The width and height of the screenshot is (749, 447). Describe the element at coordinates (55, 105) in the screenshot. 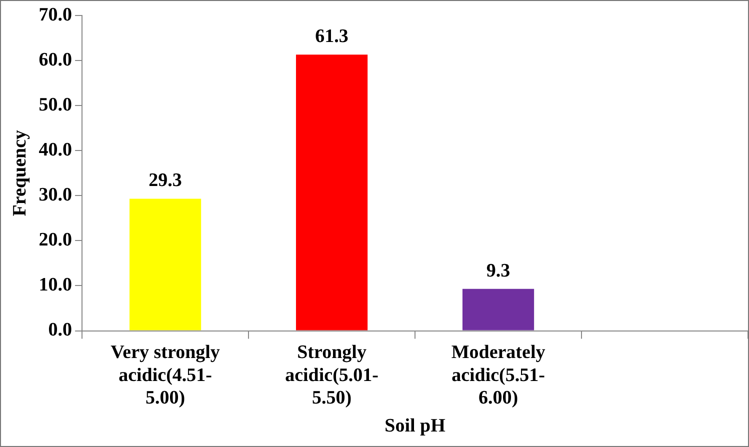

I see `y-tick-label: 50.0` at that location.